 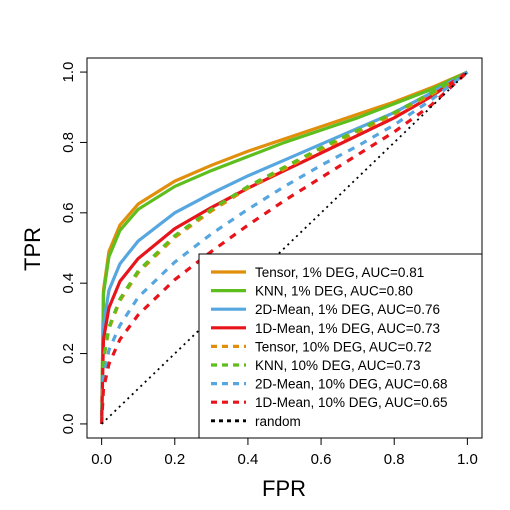 I want to click on y-tick-label: 0.6, so click(x=68, y=212).